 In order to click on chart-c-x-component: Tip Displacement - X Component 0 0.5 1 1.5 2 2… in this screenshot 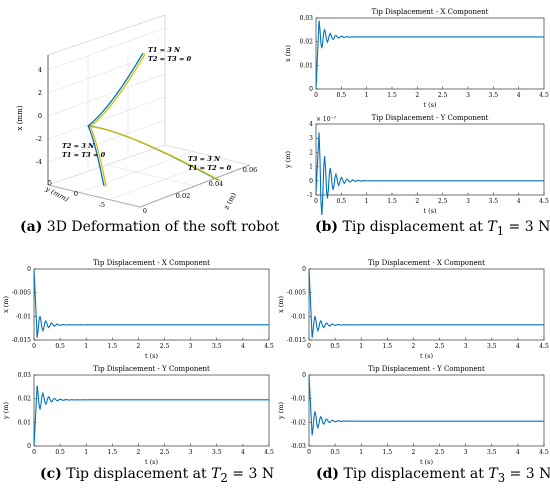, I will do `click(138, 309)`.